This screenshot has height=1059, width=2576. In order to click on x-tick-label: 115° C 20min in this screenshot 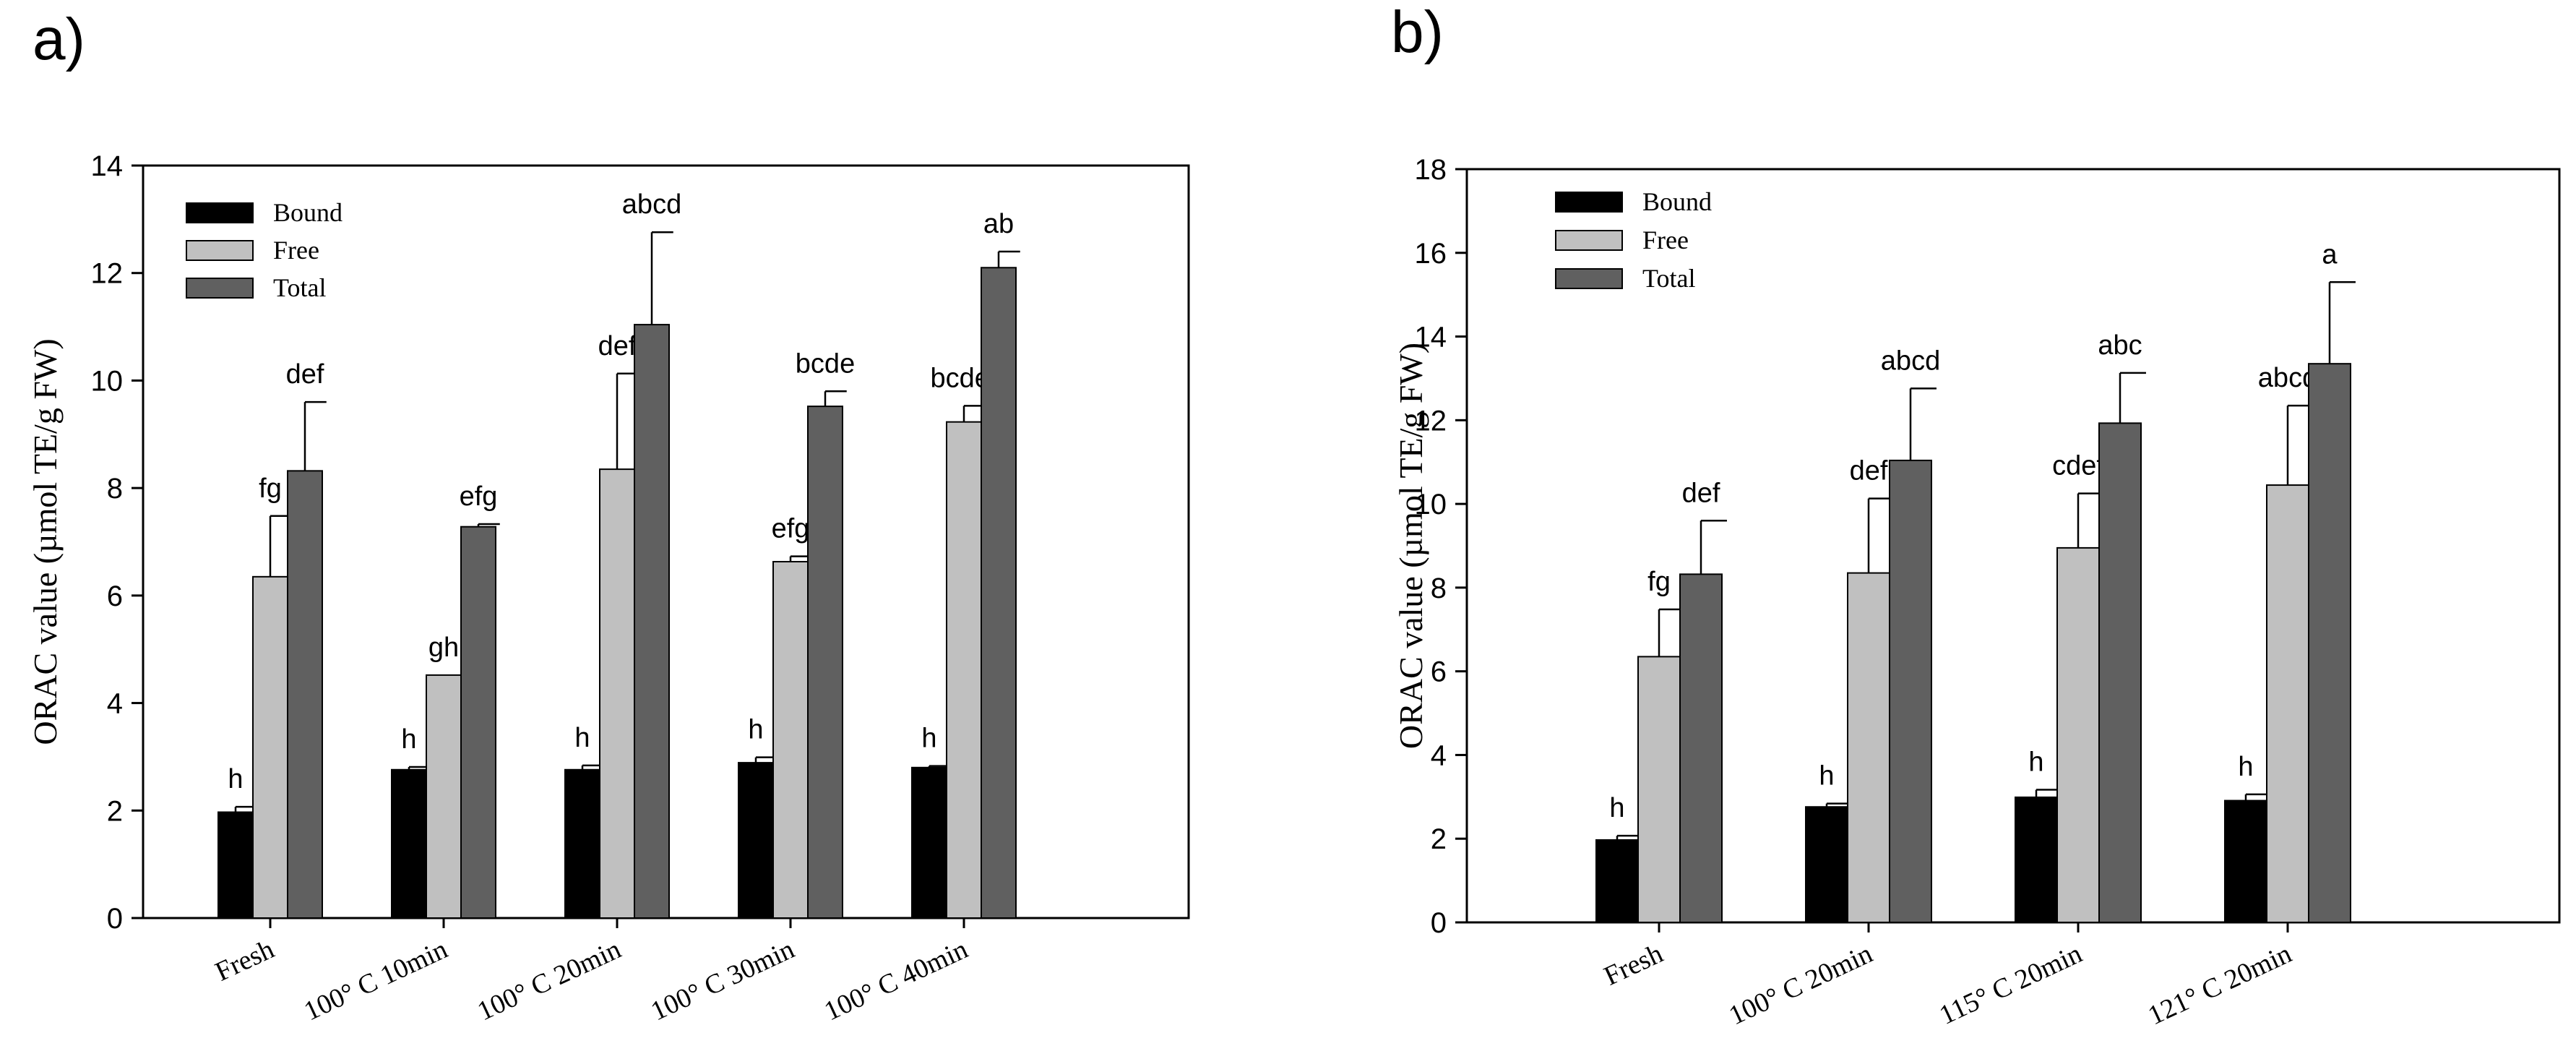, I will do `click(2011, 984)`.